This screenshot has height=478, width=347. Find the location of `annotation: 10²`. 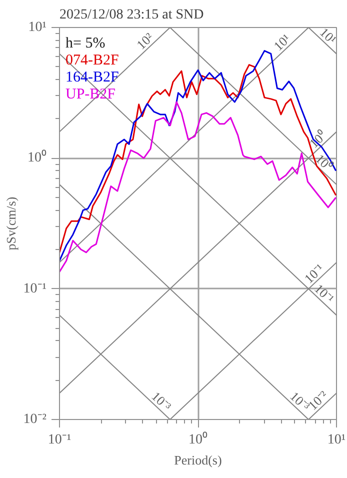

annotation: 10² is located at coordinates (145, 41).